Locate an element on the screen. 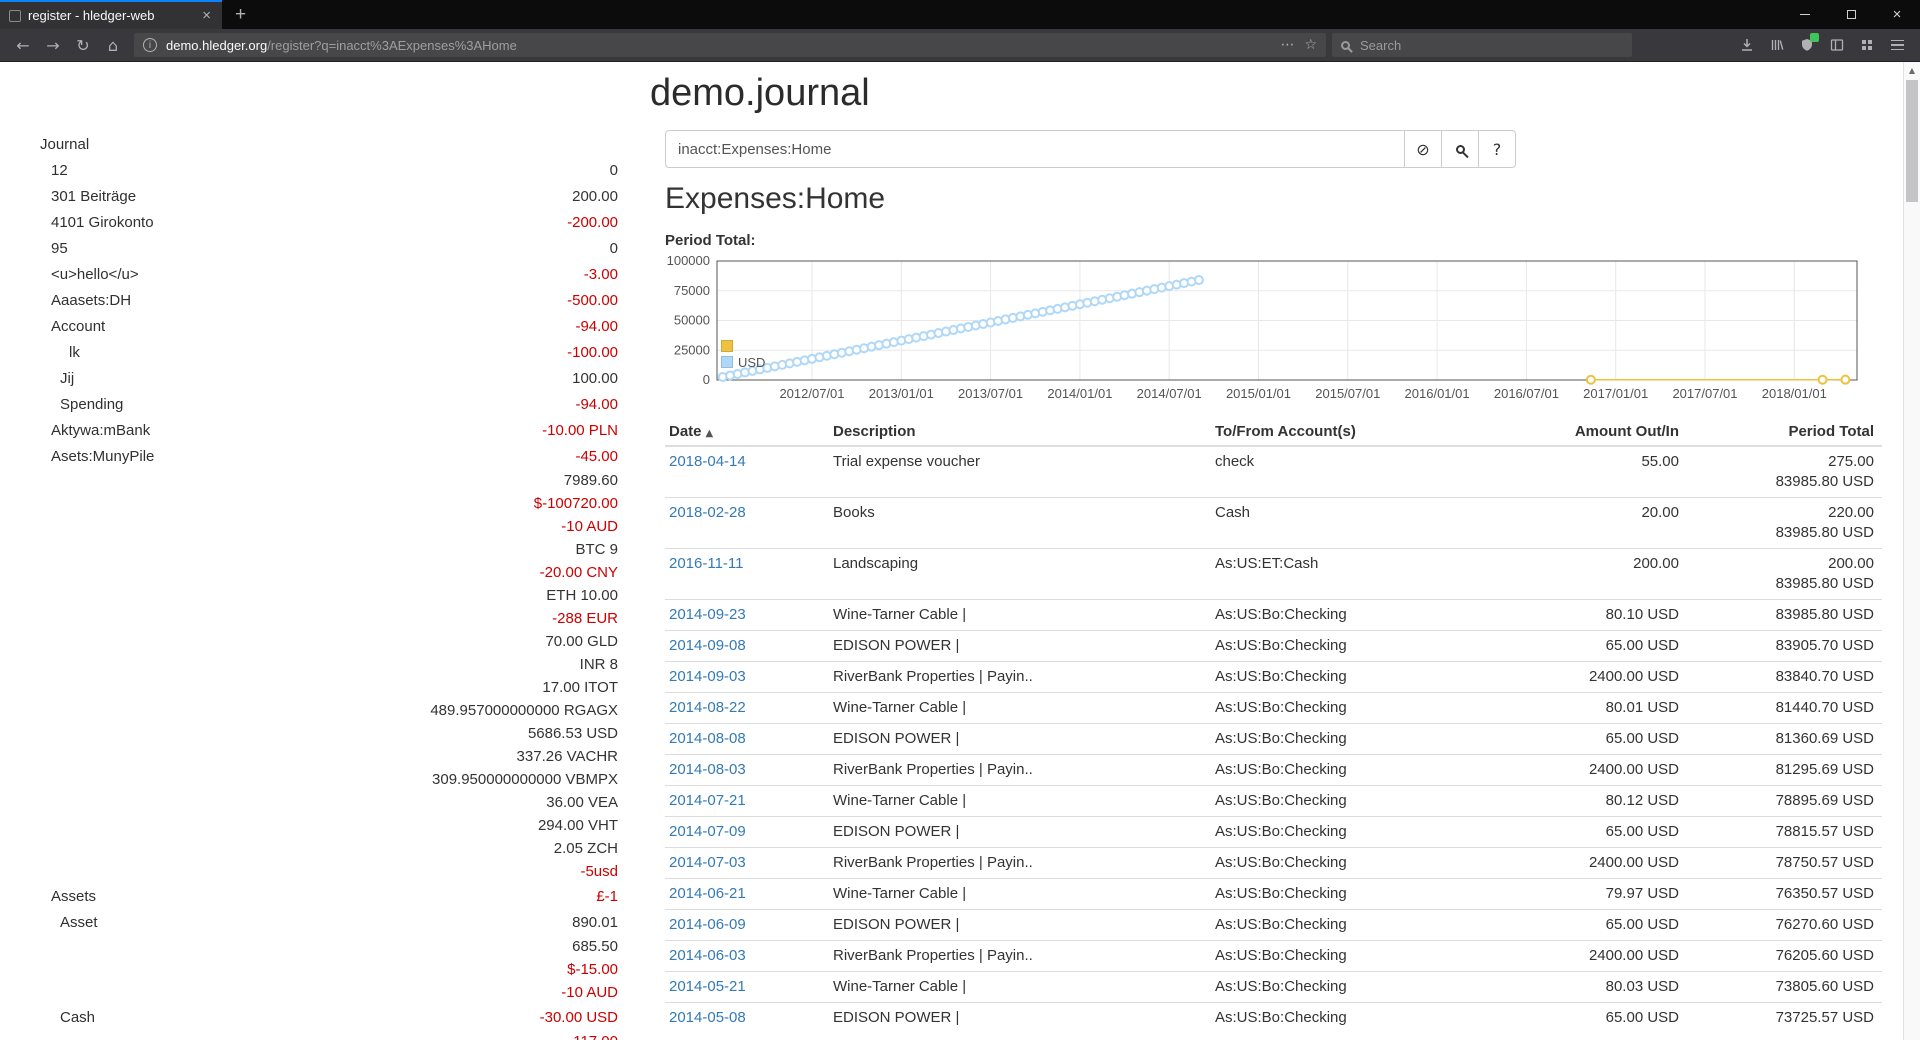 The width and height of the screenshot is (1920, 1040). clear-query-button: ⊘ is located at coordinates (1423, 149).